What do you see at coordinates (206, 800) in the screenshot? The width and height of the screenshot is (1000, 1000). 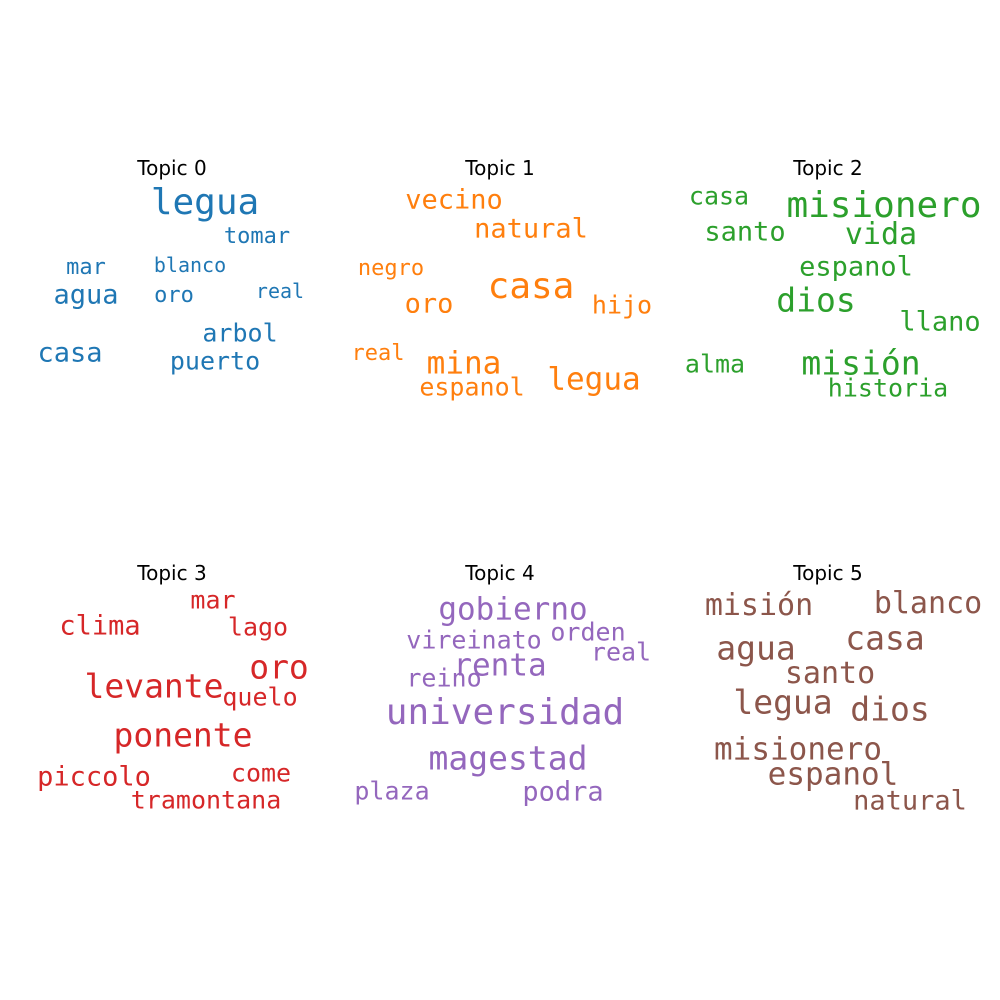 I see `cloud-word: tramontana` at bounding box center [206, 800].